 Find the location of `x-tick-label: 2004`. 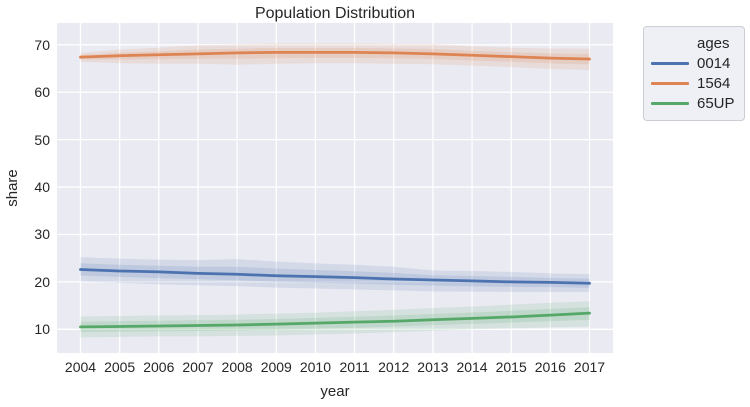

x-tick-label: 2004 is located at coordinates (80, 367).